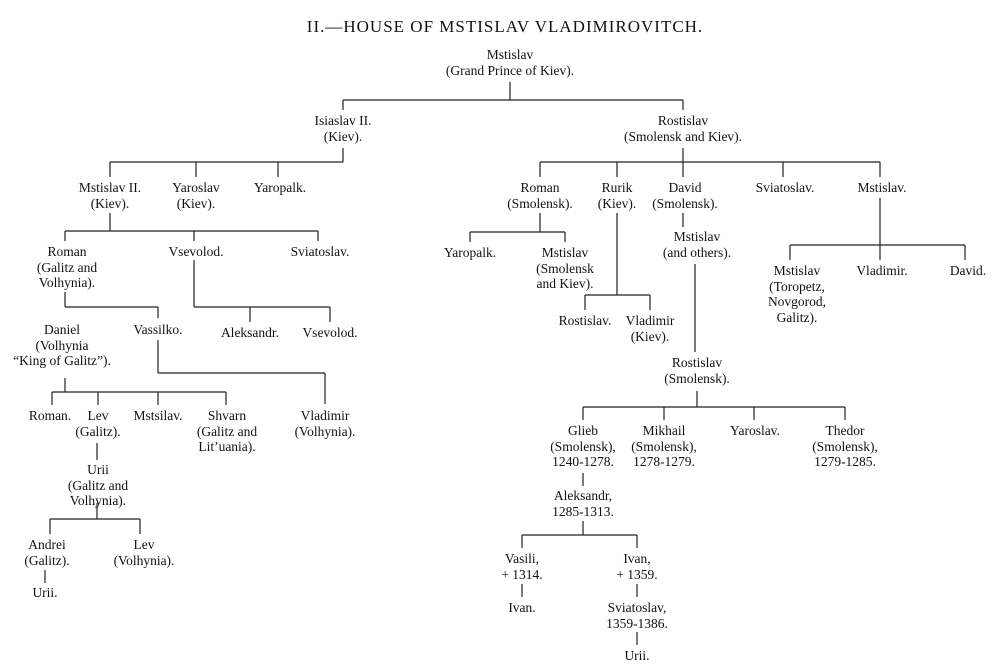  Describe the element at coordinates (330, 332) in the screenshot. I see `person-vsevolod-2: Vsevolod.` at that location.